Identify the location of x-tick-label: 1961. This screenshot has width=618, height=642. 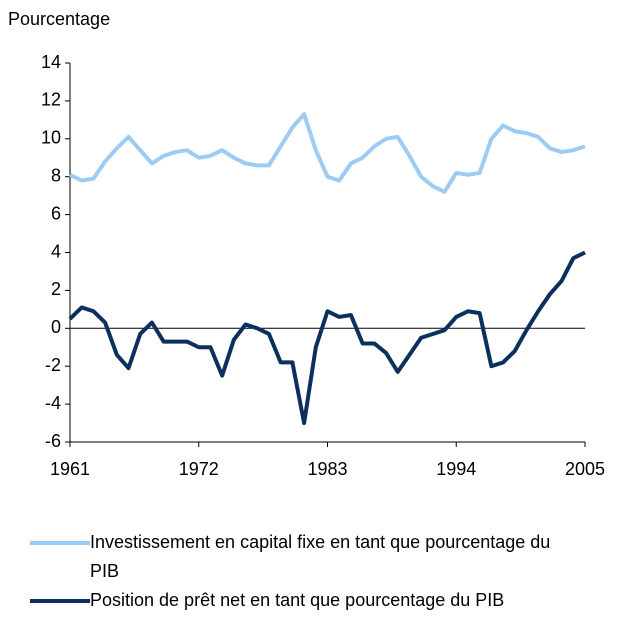
(70, 469).